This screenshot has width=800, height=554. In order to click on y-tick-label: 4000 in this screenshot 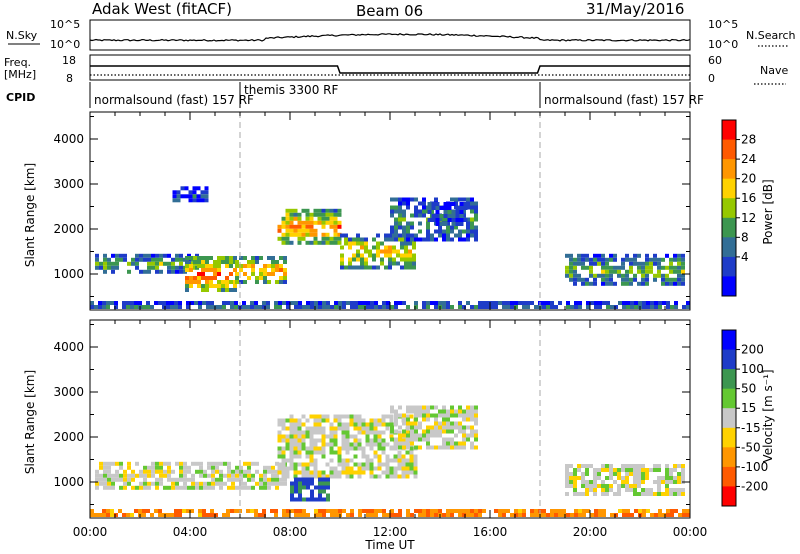, I will do `click(68, 347)`.